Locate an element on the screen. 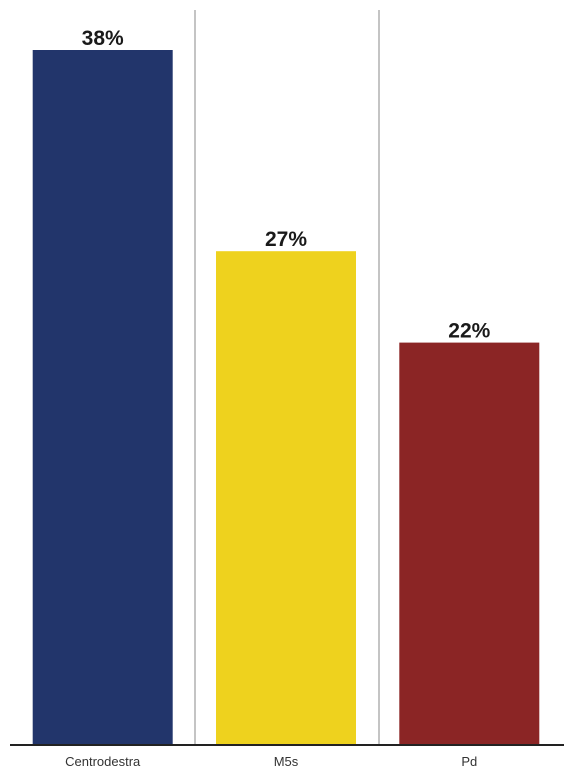 The width and height of the screenshot is (564, 773). value-label-m5s: 27% is located at coordinates (286, 239).